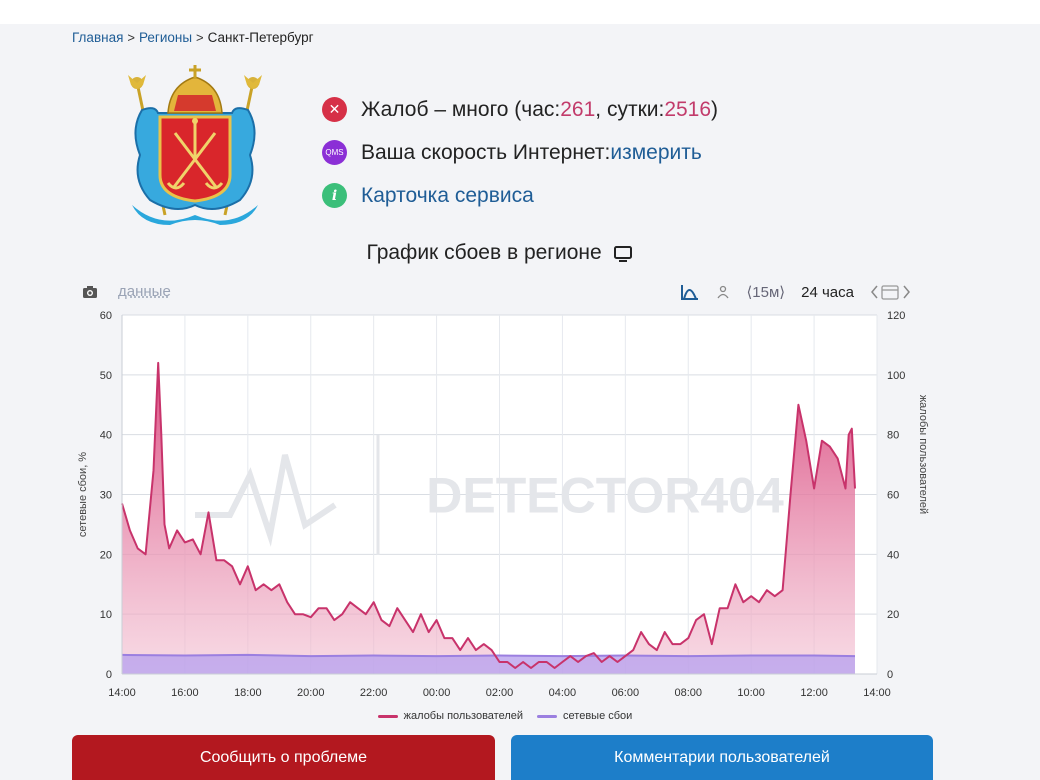 The width and height of the screenshot is (1040, 780). I want to click on y-right-tick-label: 20, so click(893, 615).